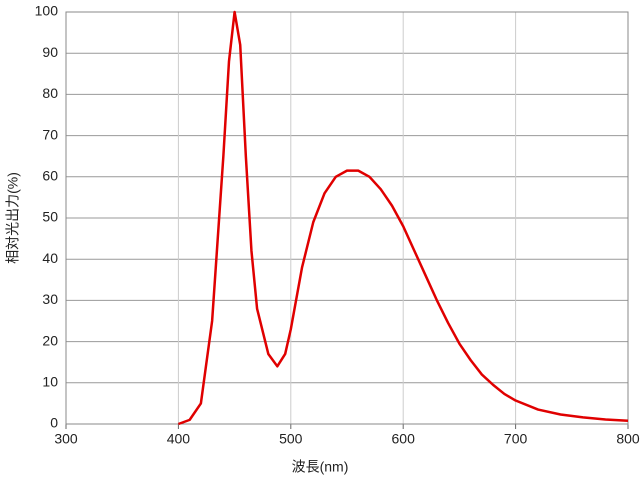 The image size is (640, 481). I want to click on x-tick-label: 700, so click(516, 439).